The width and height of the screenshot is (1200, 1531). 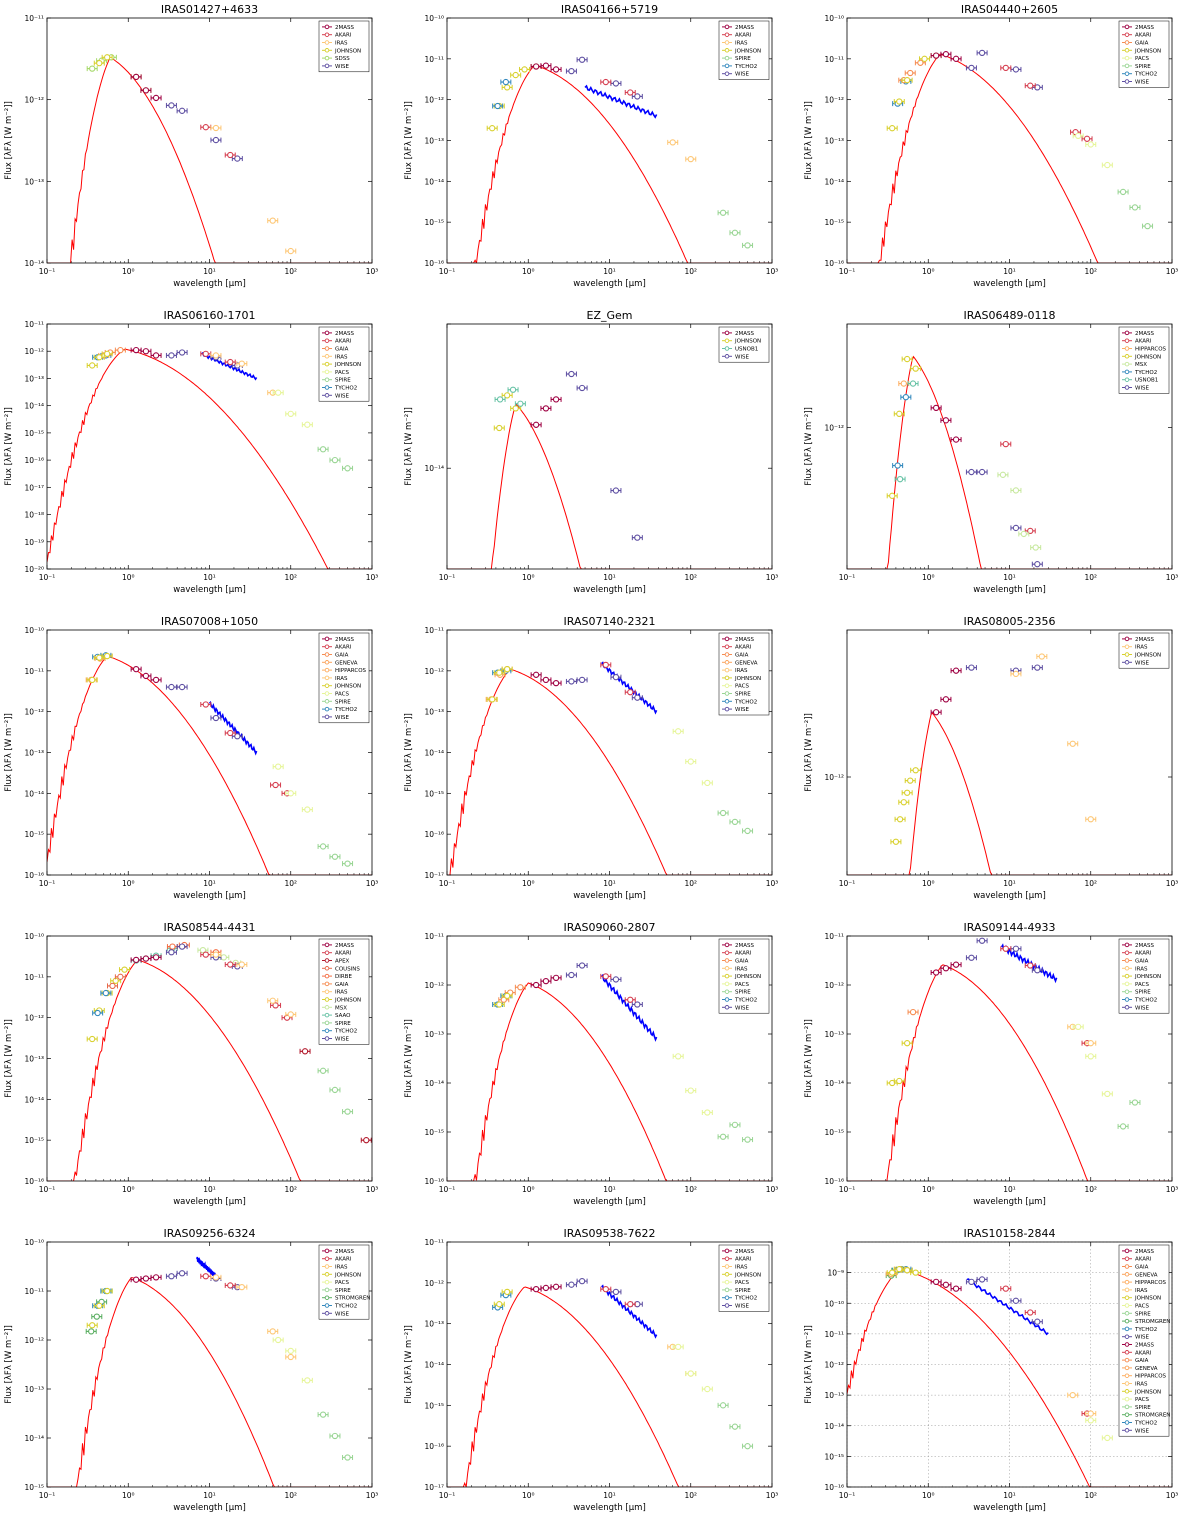 What do you see at coordinates (434, 181) in the screenshot?
I see `y-tick-label: 10⁻¹⁴` at bounding box center [434, 181].